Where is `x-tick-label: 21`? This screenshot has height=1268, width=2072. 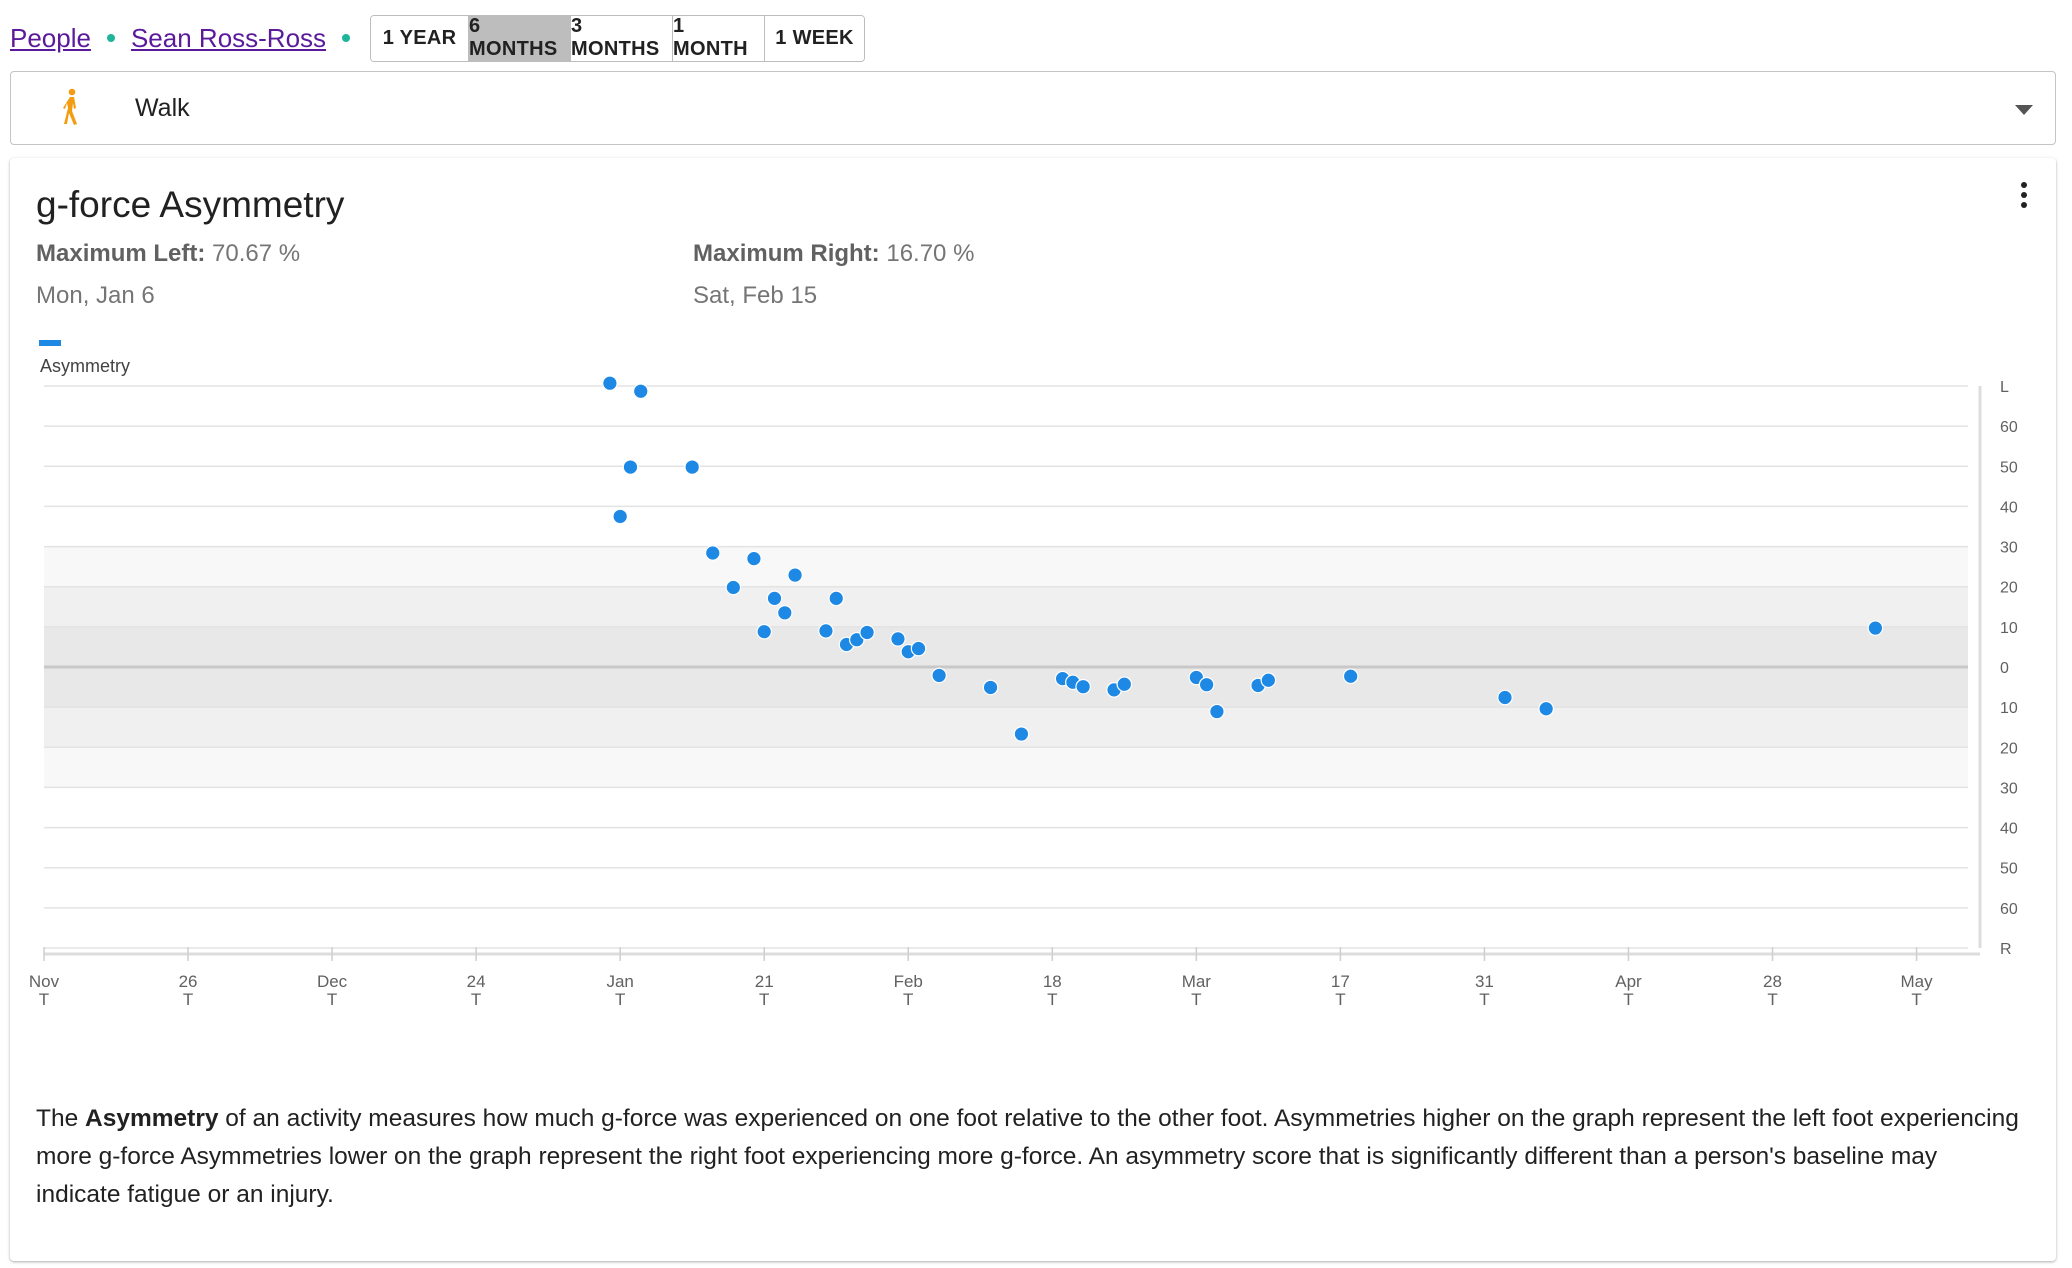 x-tick-label: 21 is located at coordinates (764, 981).